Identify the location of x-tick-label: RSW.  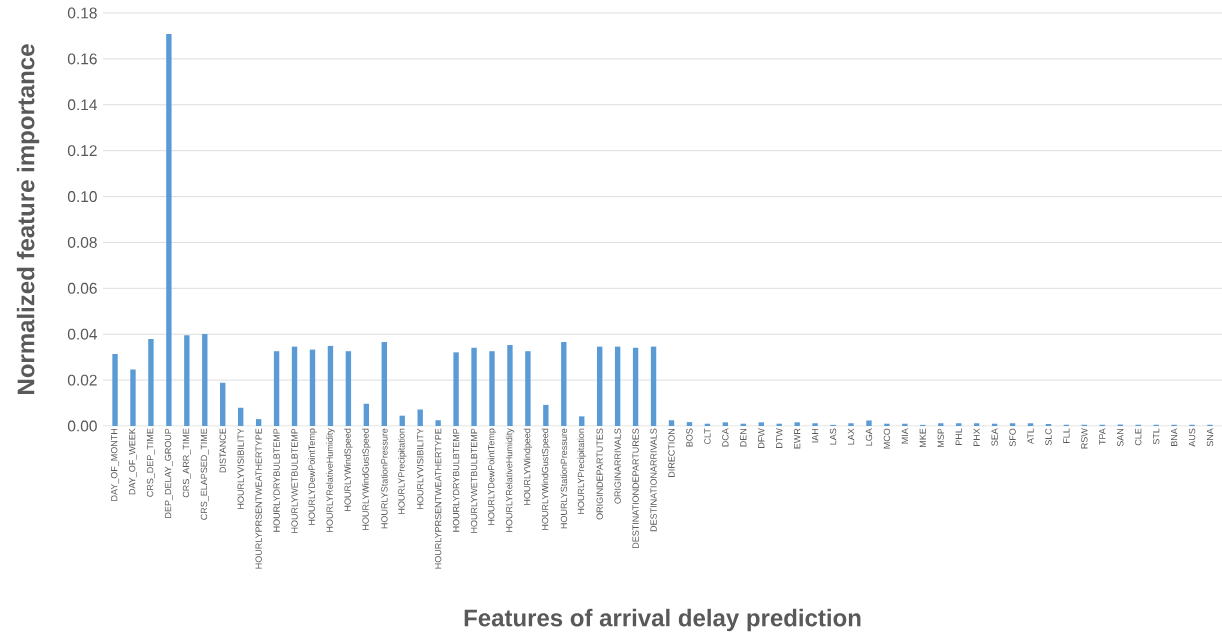
(1084, 438).